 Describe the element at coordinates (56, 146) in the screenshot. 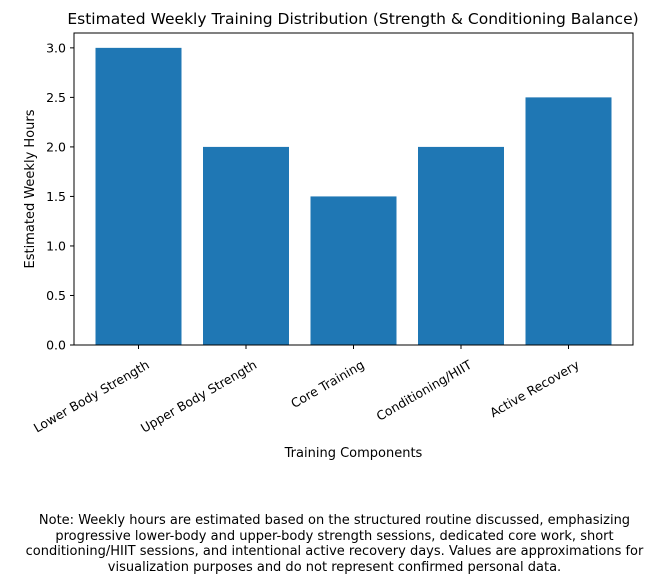

I see `y-tick-label: 2.0` at that location.